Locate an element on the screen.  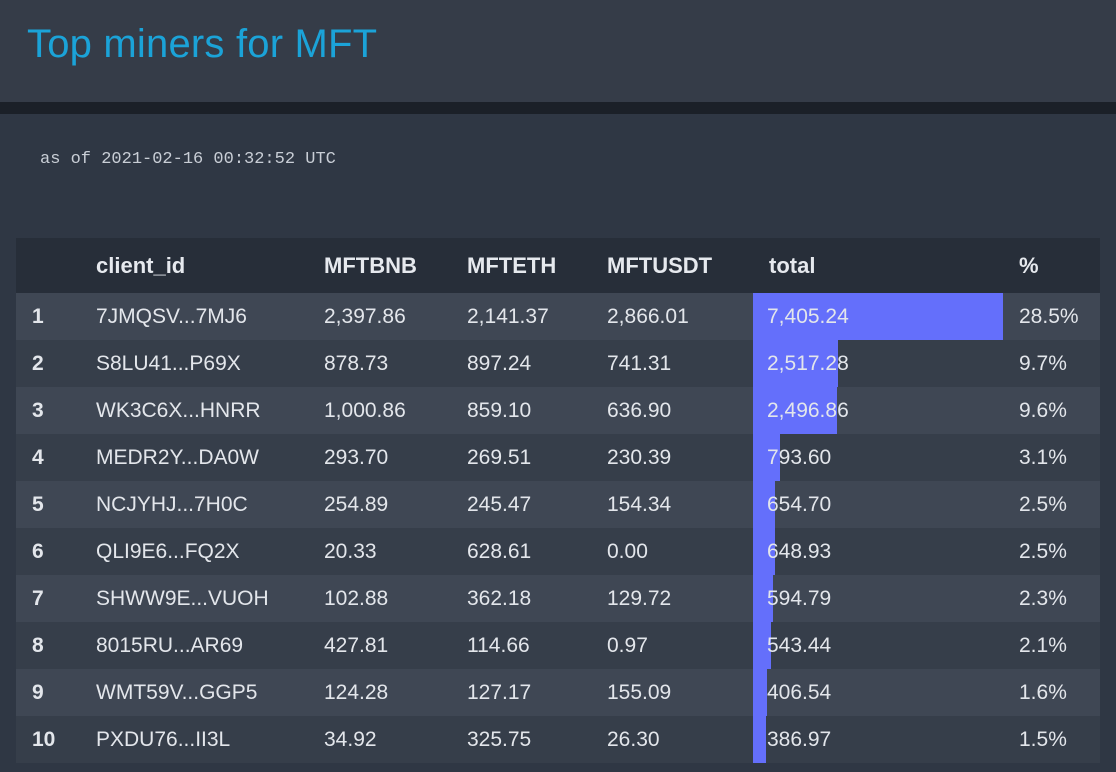
total-value: 406.54 is located at coordinates (799, 692).